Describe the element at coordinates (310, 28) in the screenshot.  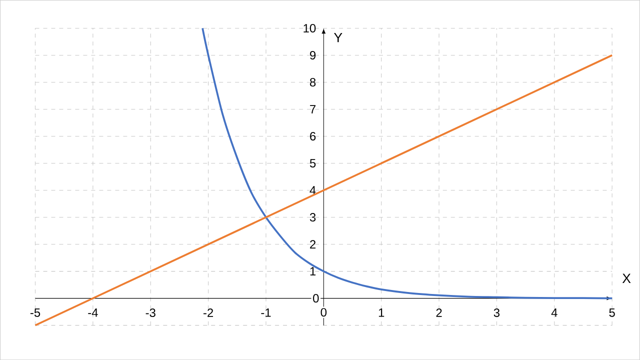
I see `y-tick-label: 10` at that location.